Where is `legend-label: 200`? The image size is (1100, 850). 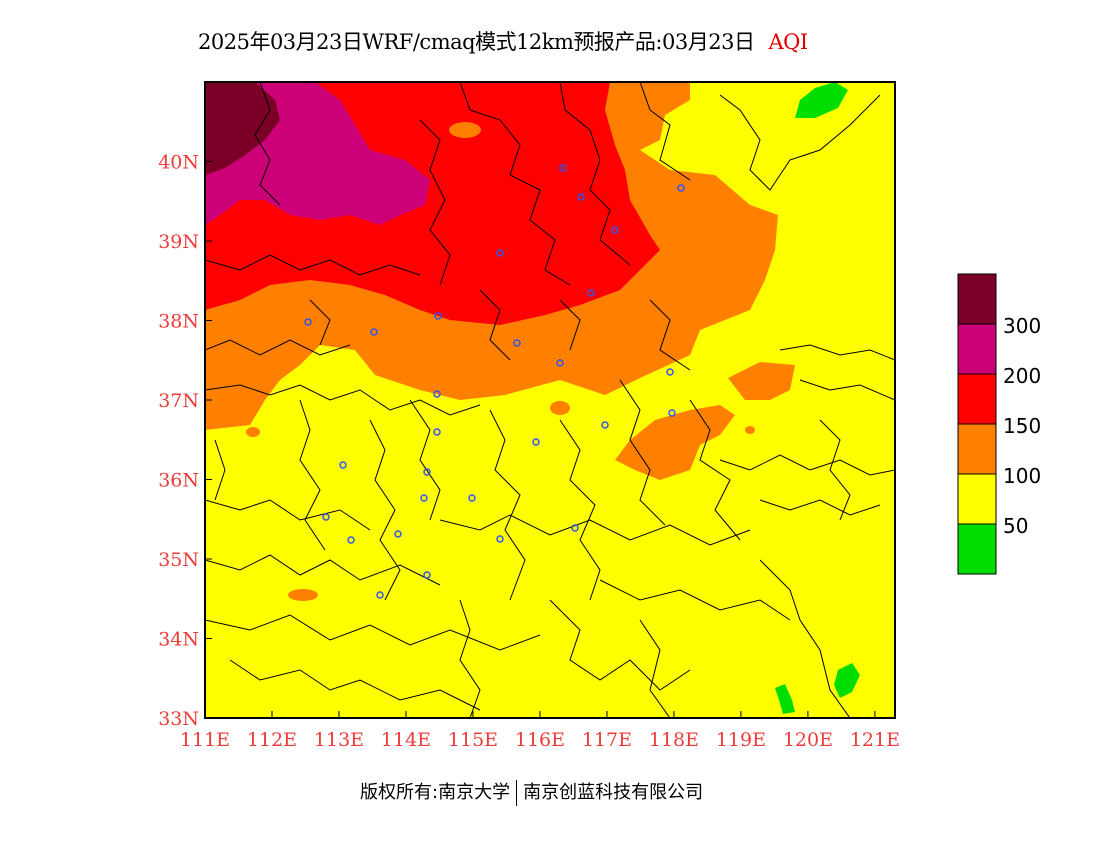
legend-label: 200 is located at coordinates (1022, 376).